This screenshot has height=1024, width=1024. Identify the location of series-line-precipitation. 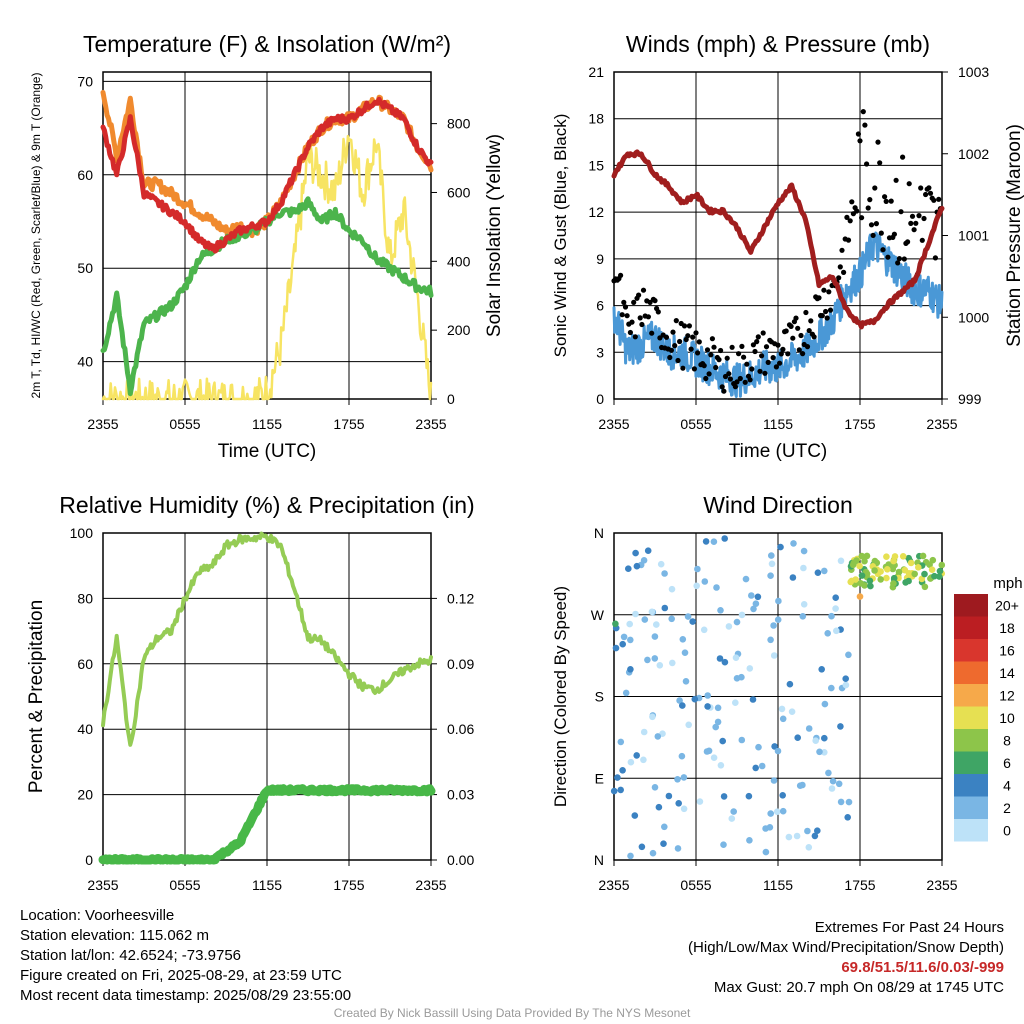
(267, 824).